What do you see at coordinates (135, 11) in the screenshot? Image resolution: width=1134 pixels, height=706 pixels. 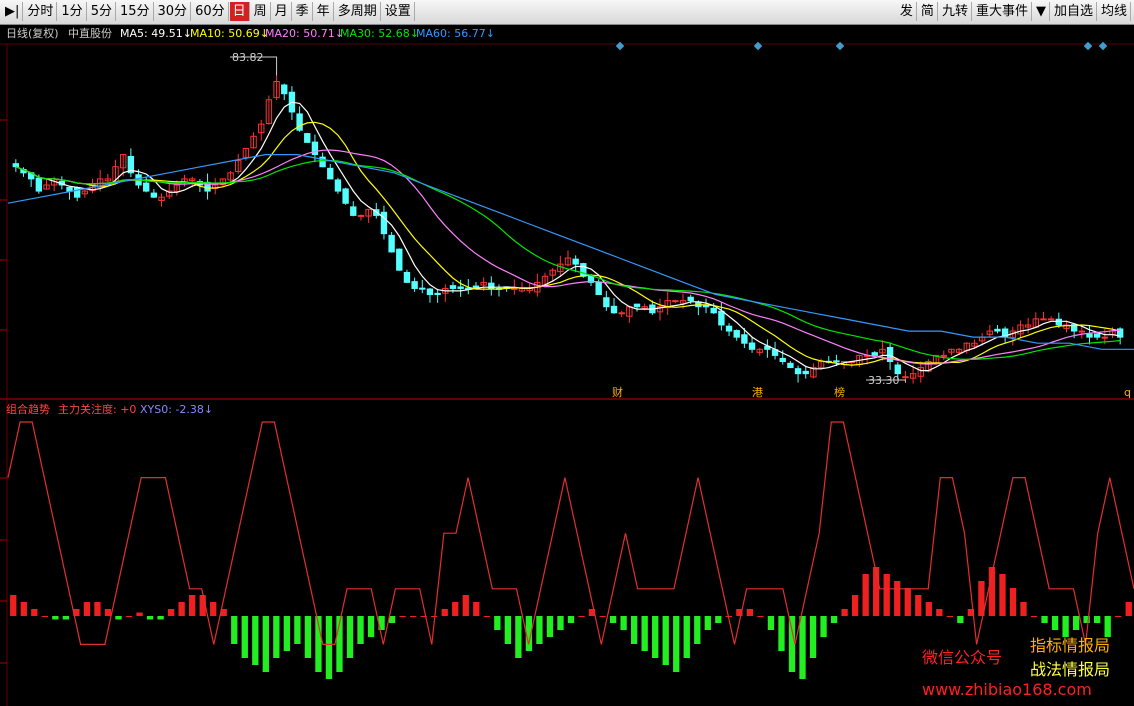 I see `toolbar-button-4: 15分` at bounding box center [135, 11].